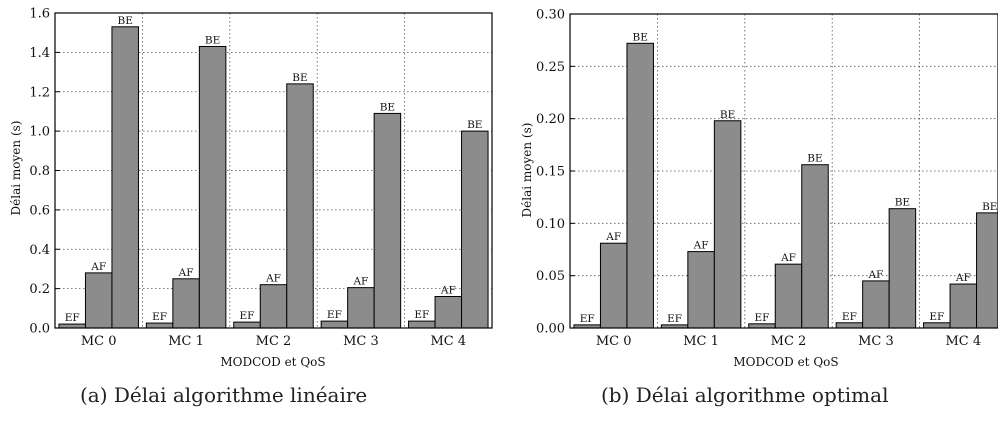 This screenshot has width=998, height=423. I want to click on y-tick-label: 0.4, so click(39, 250).